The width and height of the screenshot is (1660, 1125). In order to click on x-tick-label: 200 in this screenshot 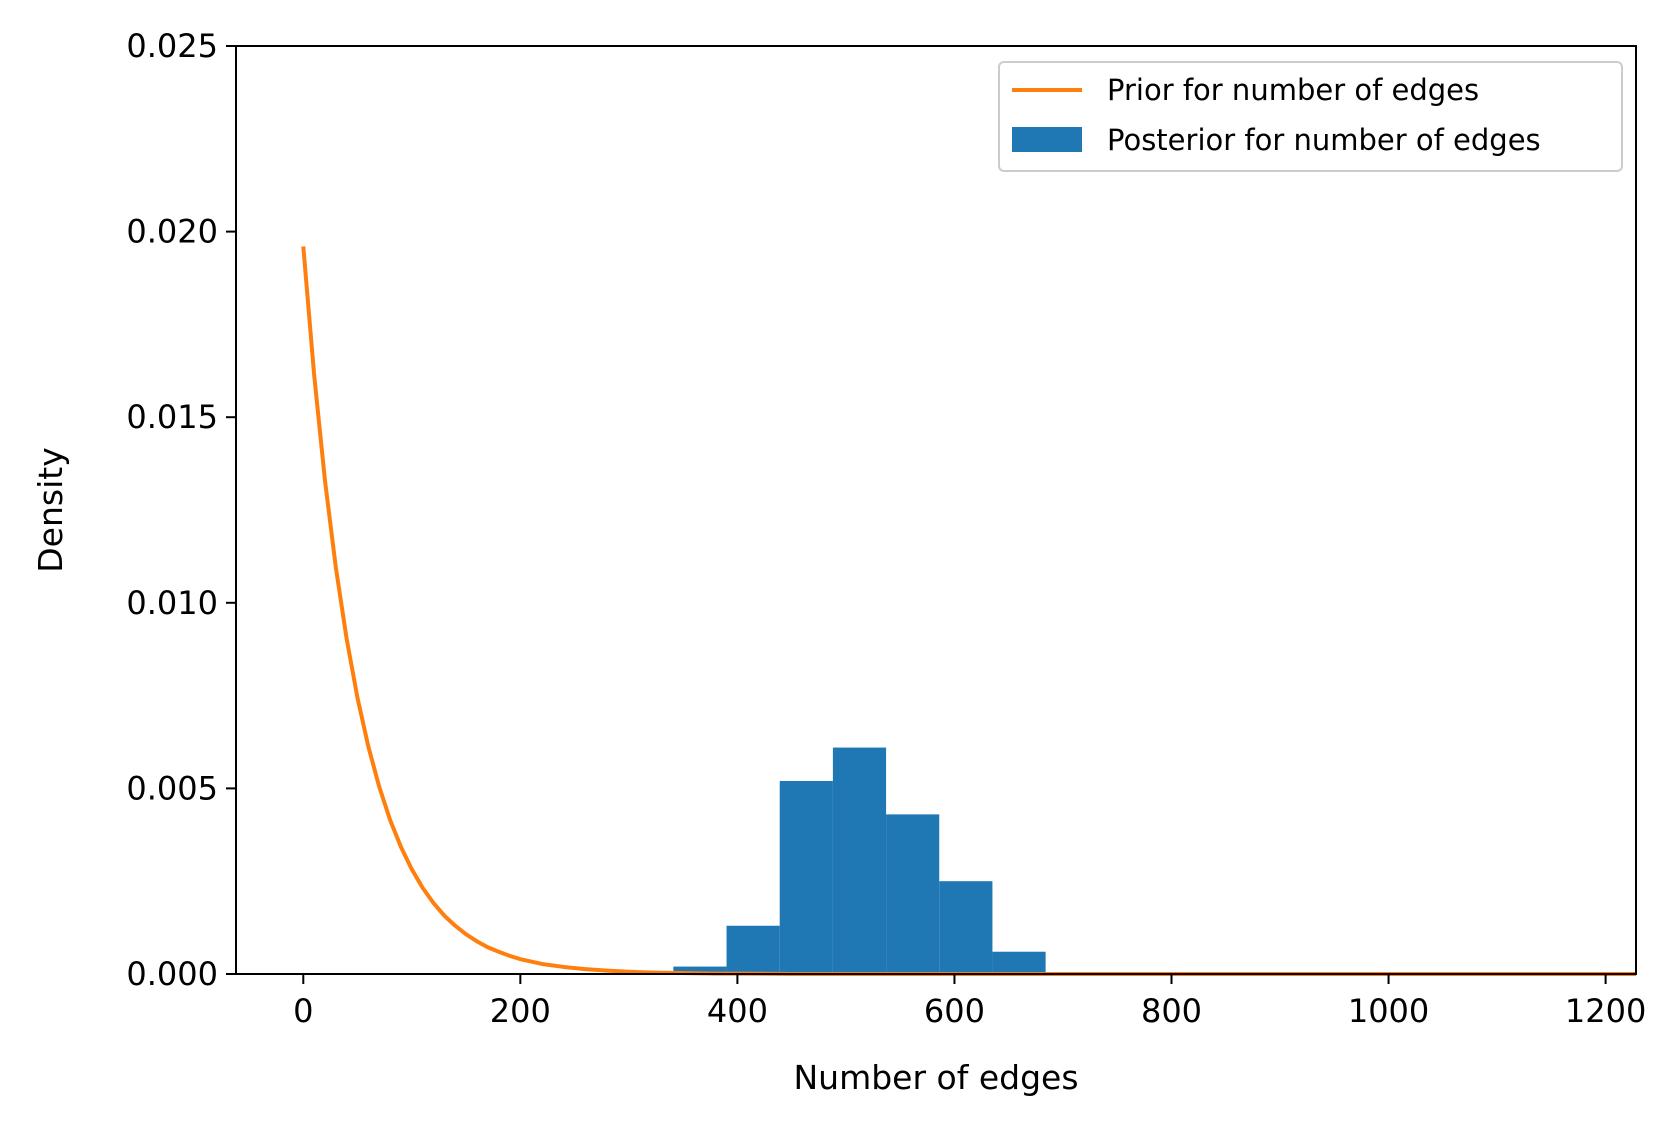, I will do `click(520, 1011)`.